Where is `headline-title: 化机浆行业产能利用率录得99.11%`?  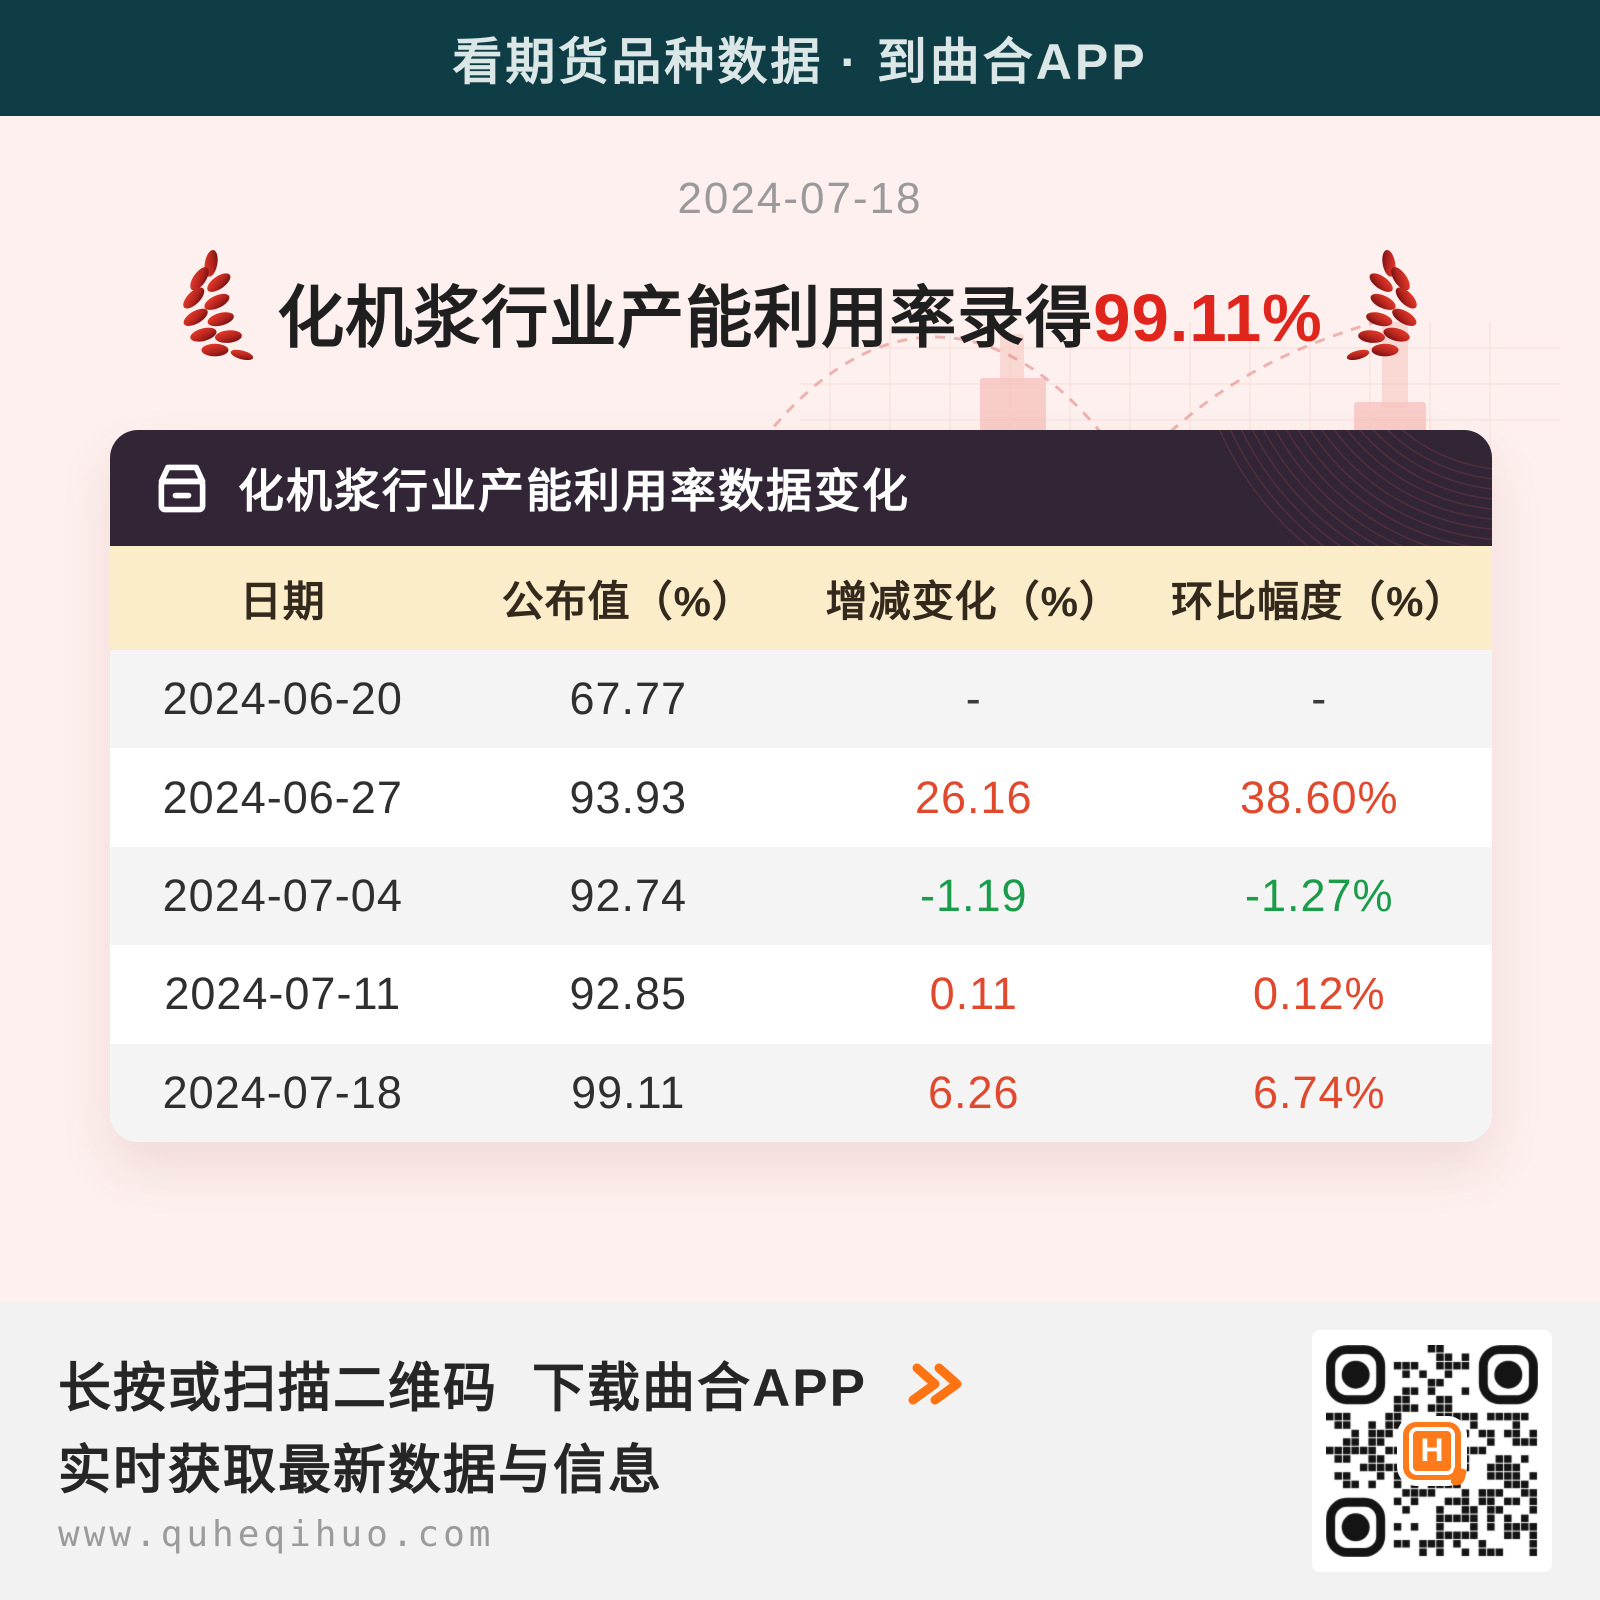 headline-title: 化机浆行业产能利用率录得99.11% is located at coordinates (800, 312).